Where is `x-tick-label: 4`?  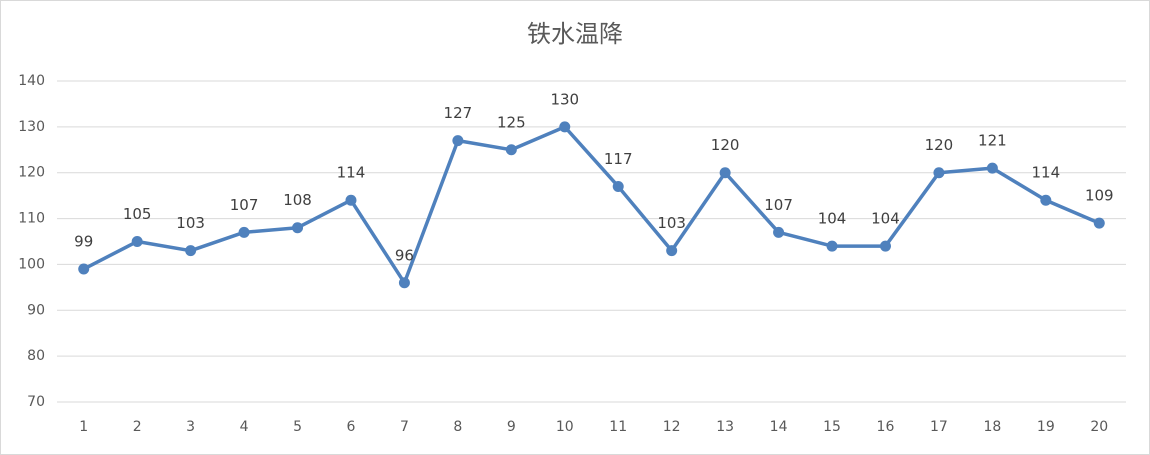 x-tick-label: 4 is located at coordinates (244, 427).